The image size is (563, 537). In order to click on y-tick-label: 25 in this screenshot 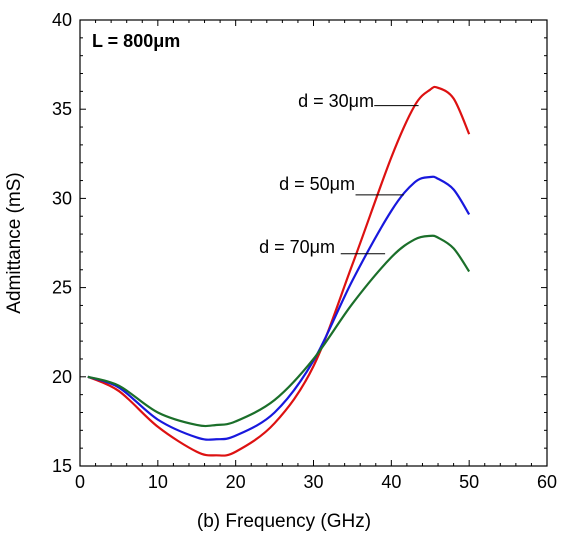, I will do `click(62, 288)`.